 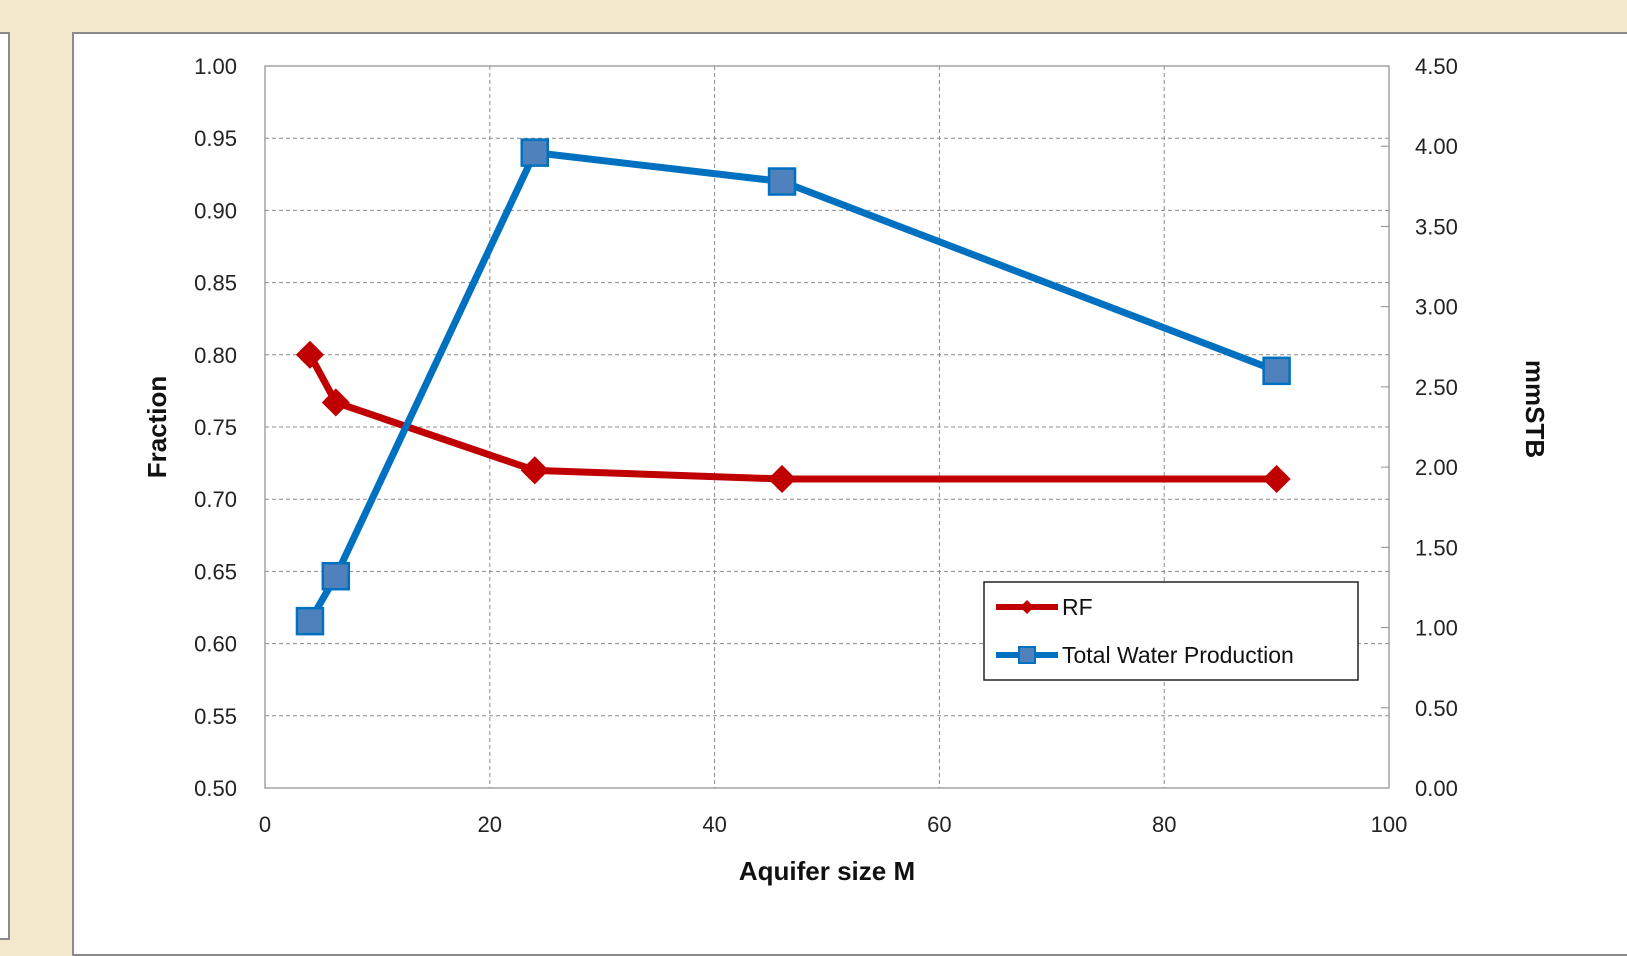 I want to click on y2-tick-label: 4.50, so click(x=1436, y=66).